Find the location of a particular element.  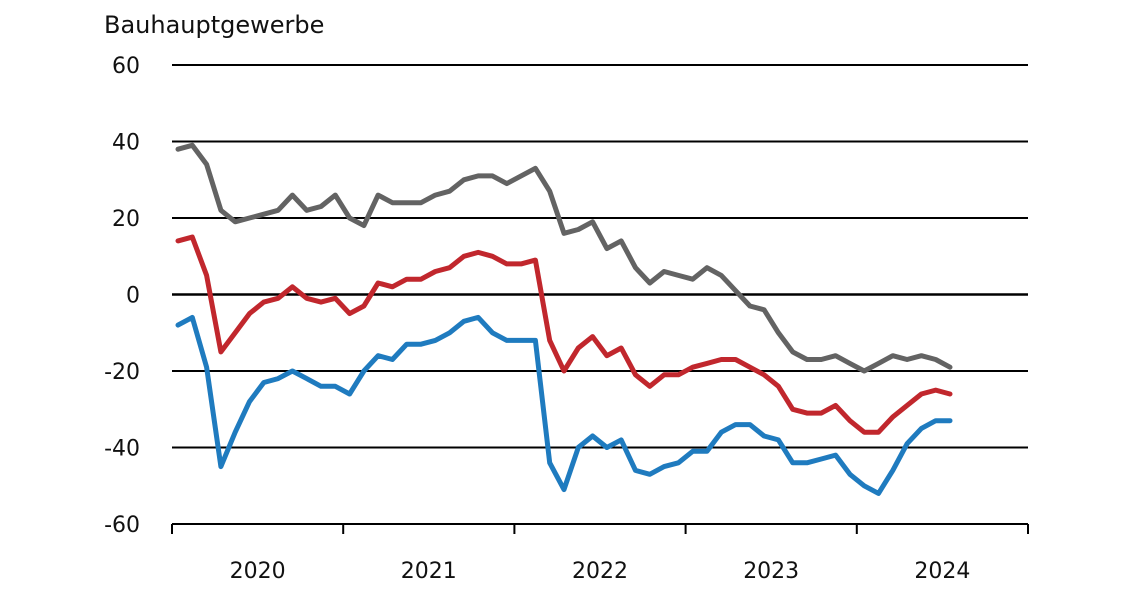

x-tick-label: 2022 is located at coordinates (600, 571).